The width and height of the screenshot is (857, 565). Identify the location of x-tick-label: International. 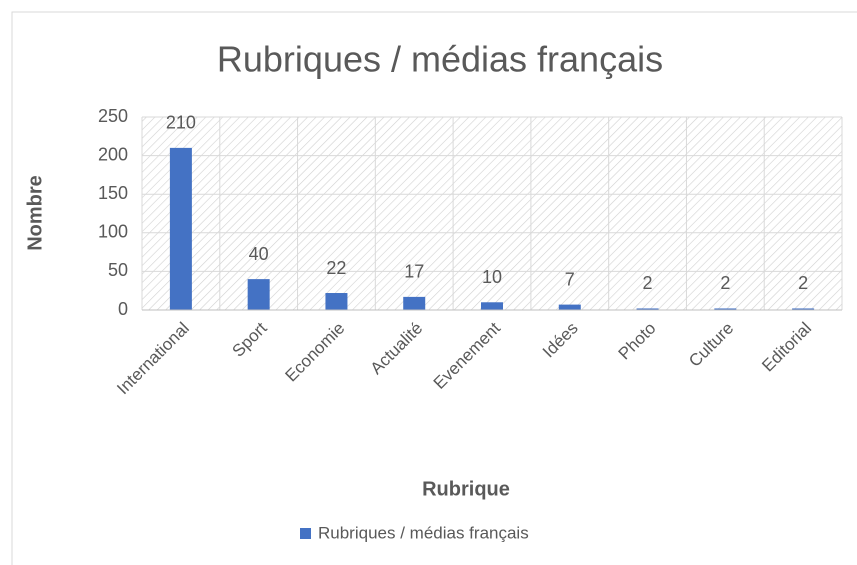
(153, 359).